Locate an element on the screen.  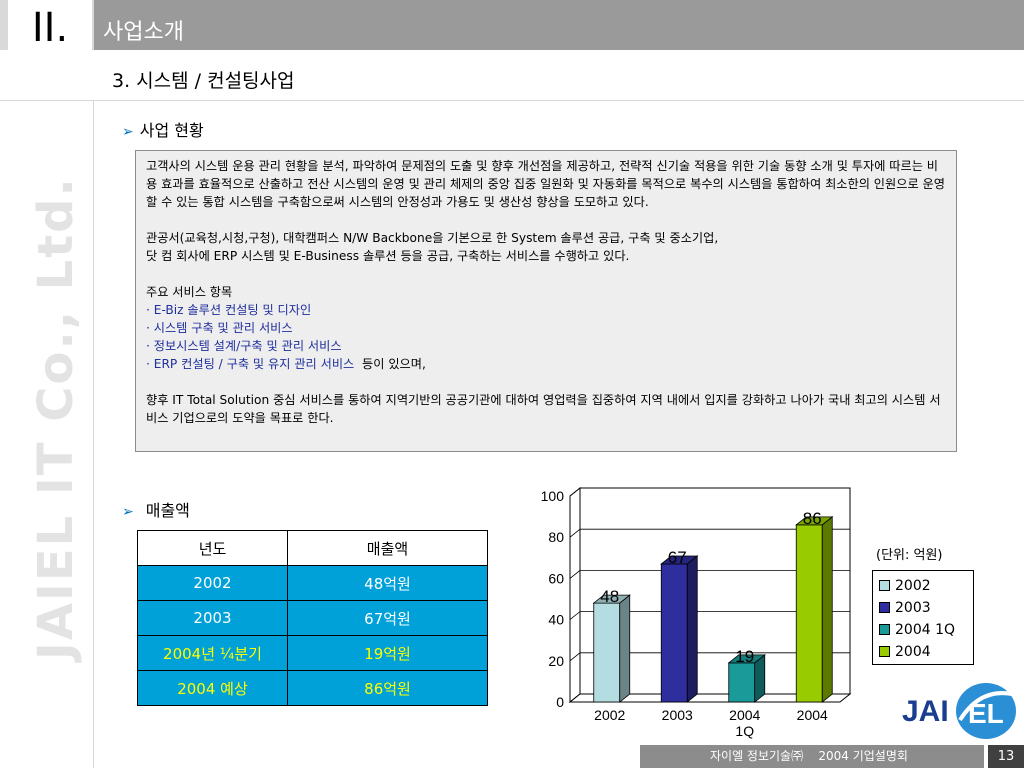
x-tick-label: 1Q is located at coordinates (744, 731).